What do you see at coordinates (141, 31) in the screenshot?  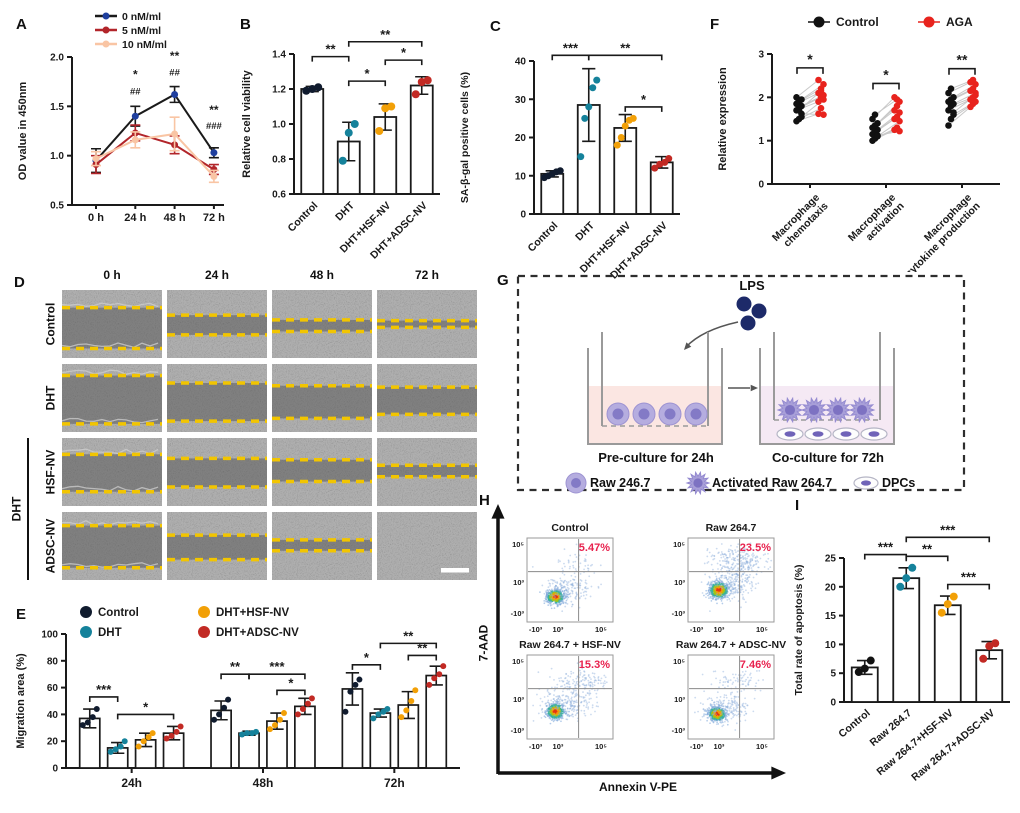 I see `svg-text: 5 nM/ml` at bounding box center [141, 31].